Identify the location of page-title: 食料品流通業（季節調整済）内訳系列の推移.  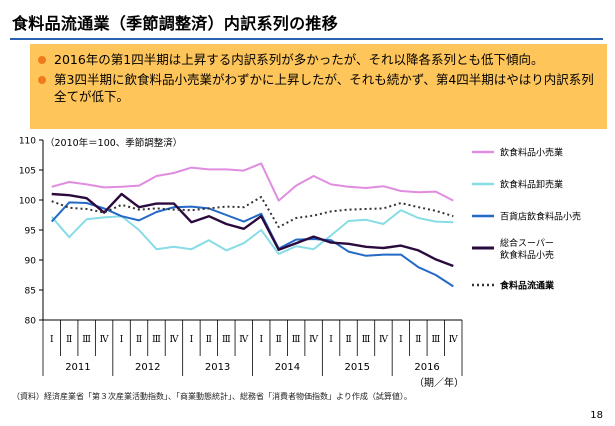
(175, 23).